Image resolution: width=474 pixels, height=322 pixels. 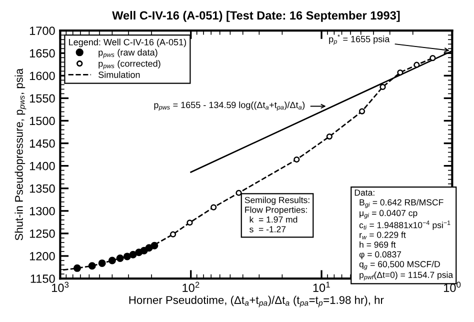 What do you see at coordinates (42, 233) in the screenshot?
I see `y-tick-label: 1250` at bounding box center [42, 233].